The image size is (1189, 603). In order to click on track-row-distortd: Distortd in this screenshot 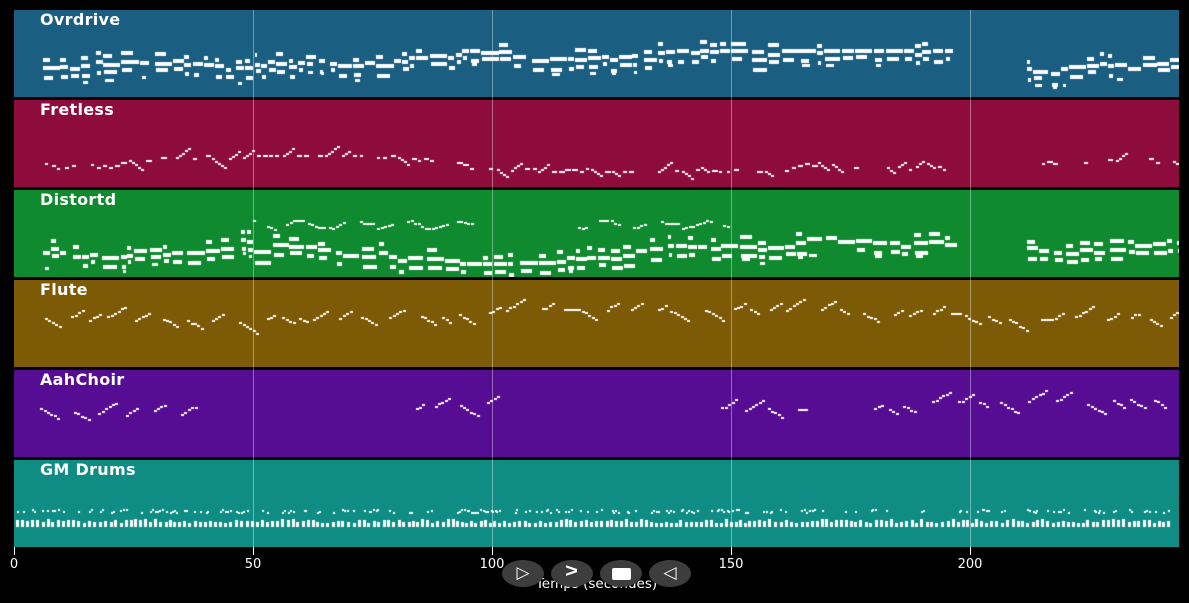, I will do `click(596, 233)`.